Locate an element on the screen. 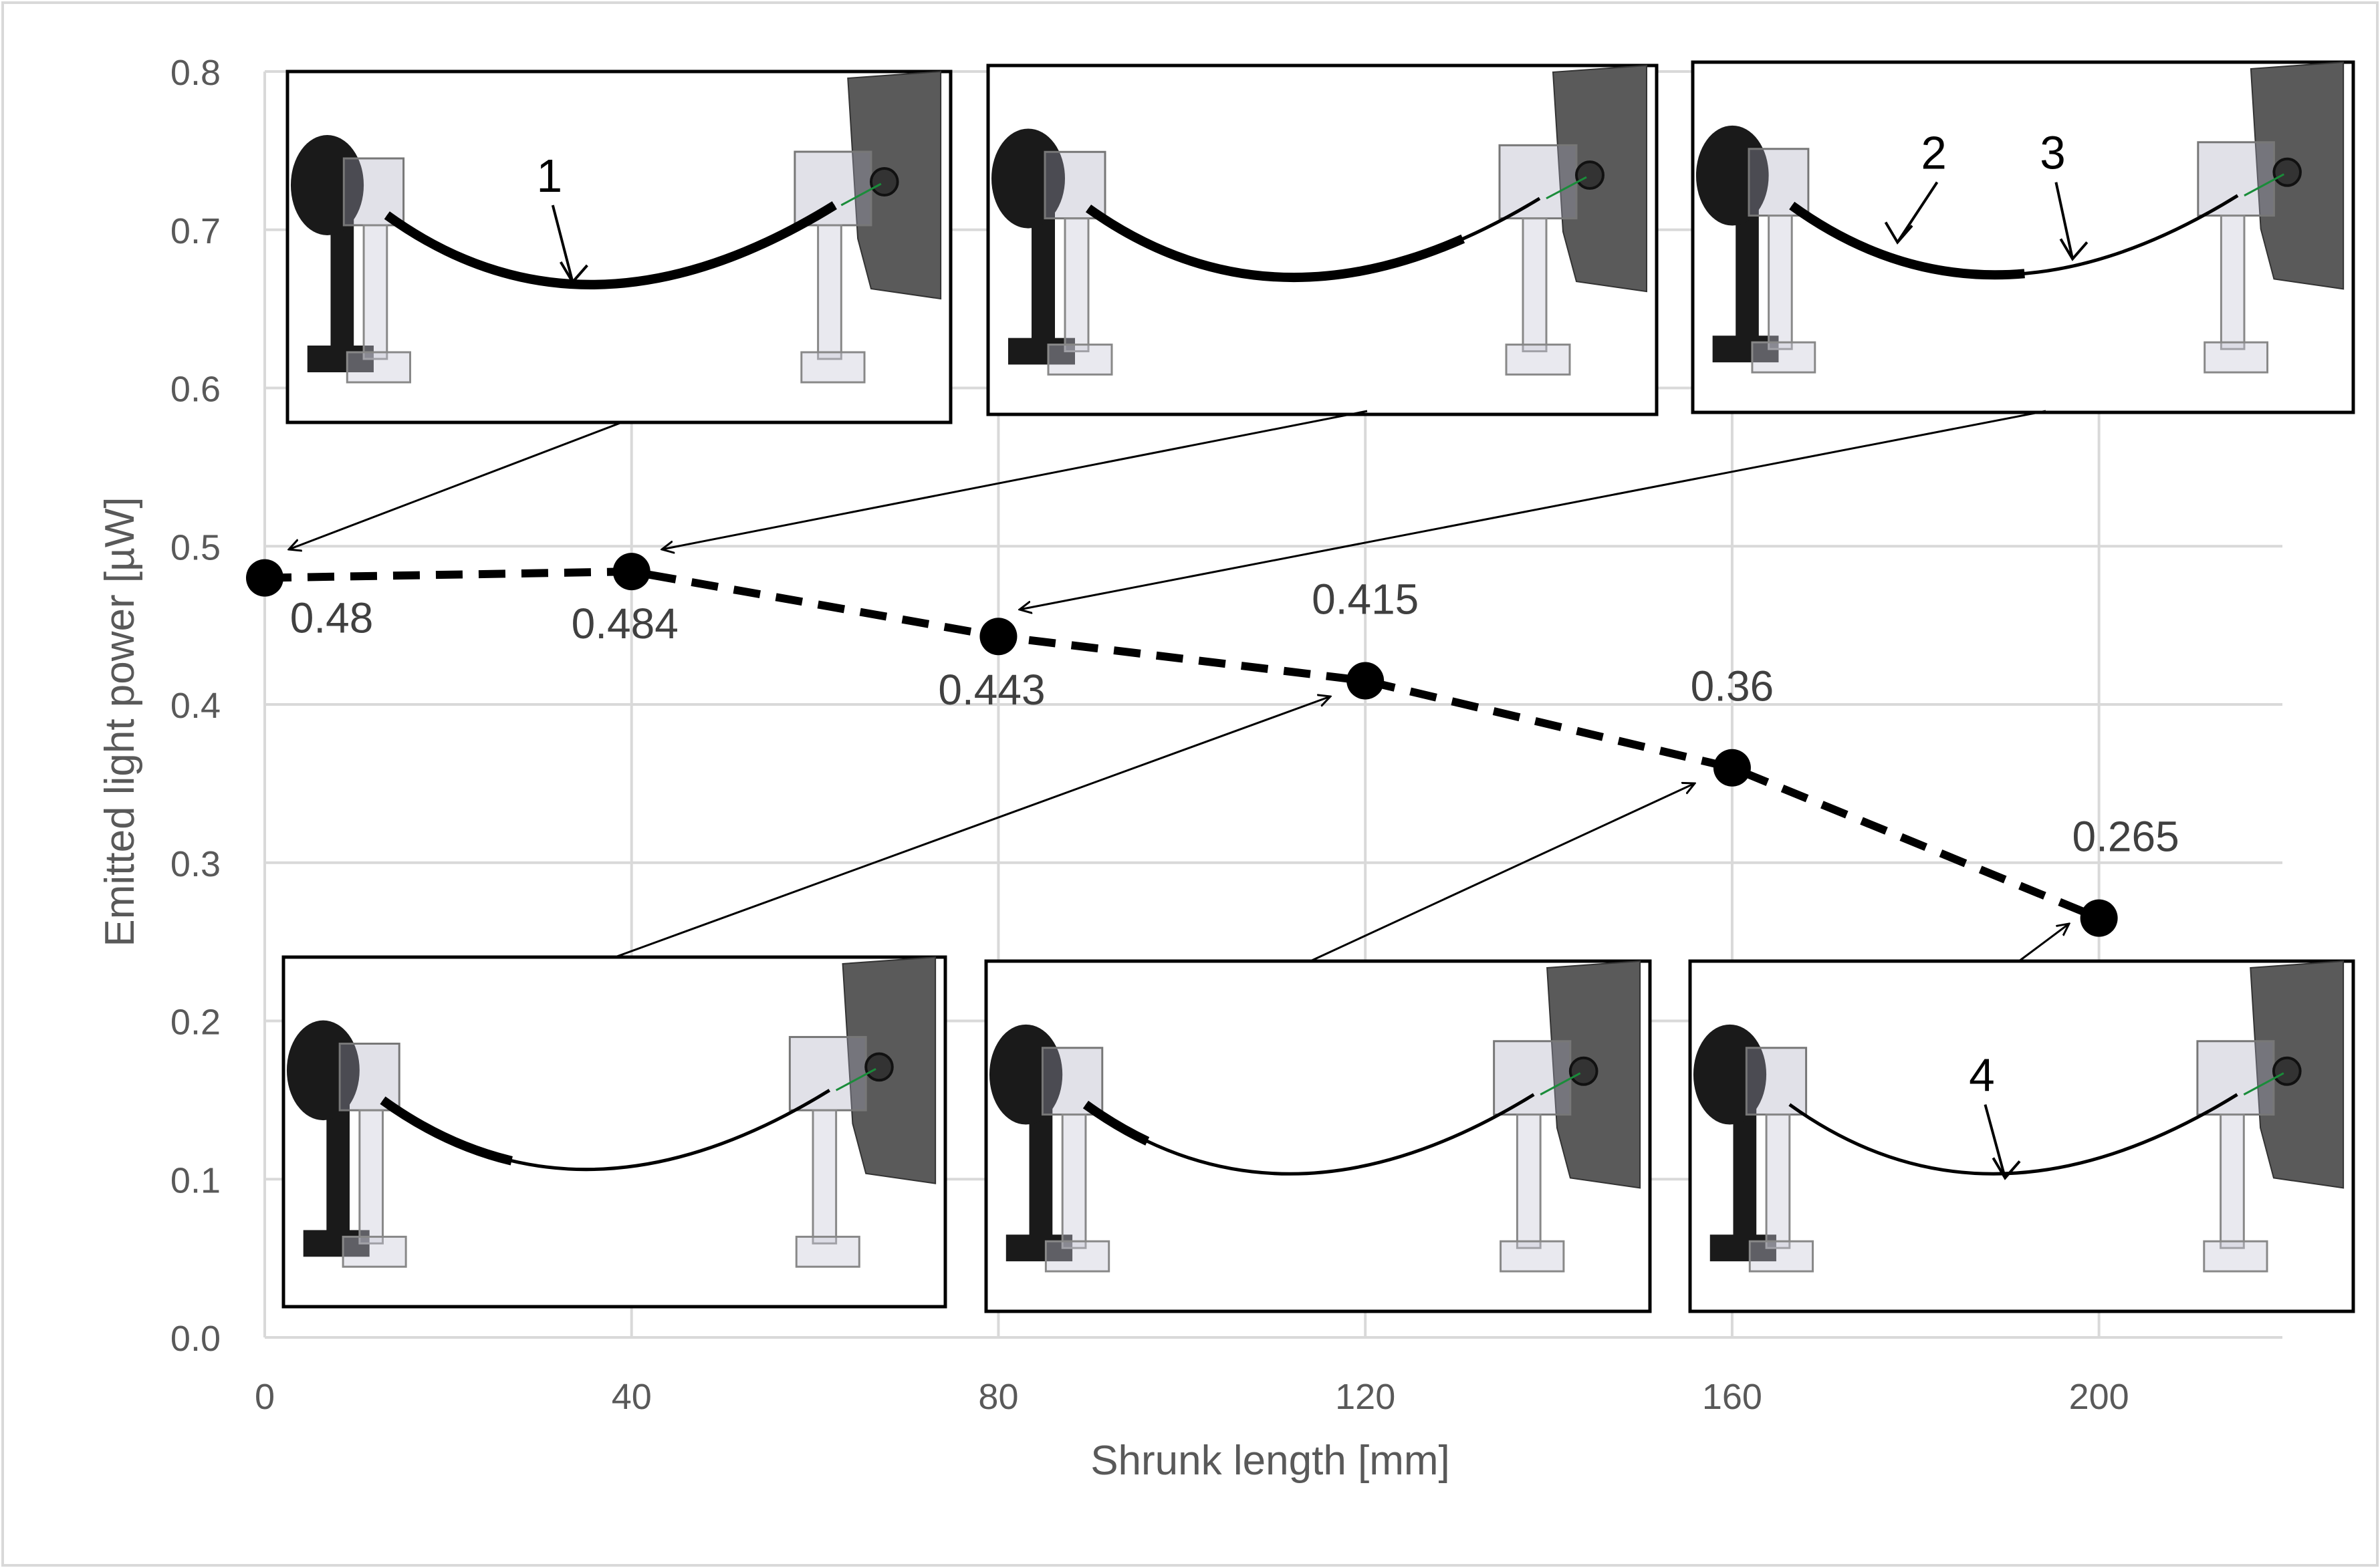 This screenshot has height=1568, width=2380. y-tick-label: 0.0 is located at coordinates (195, 1339).